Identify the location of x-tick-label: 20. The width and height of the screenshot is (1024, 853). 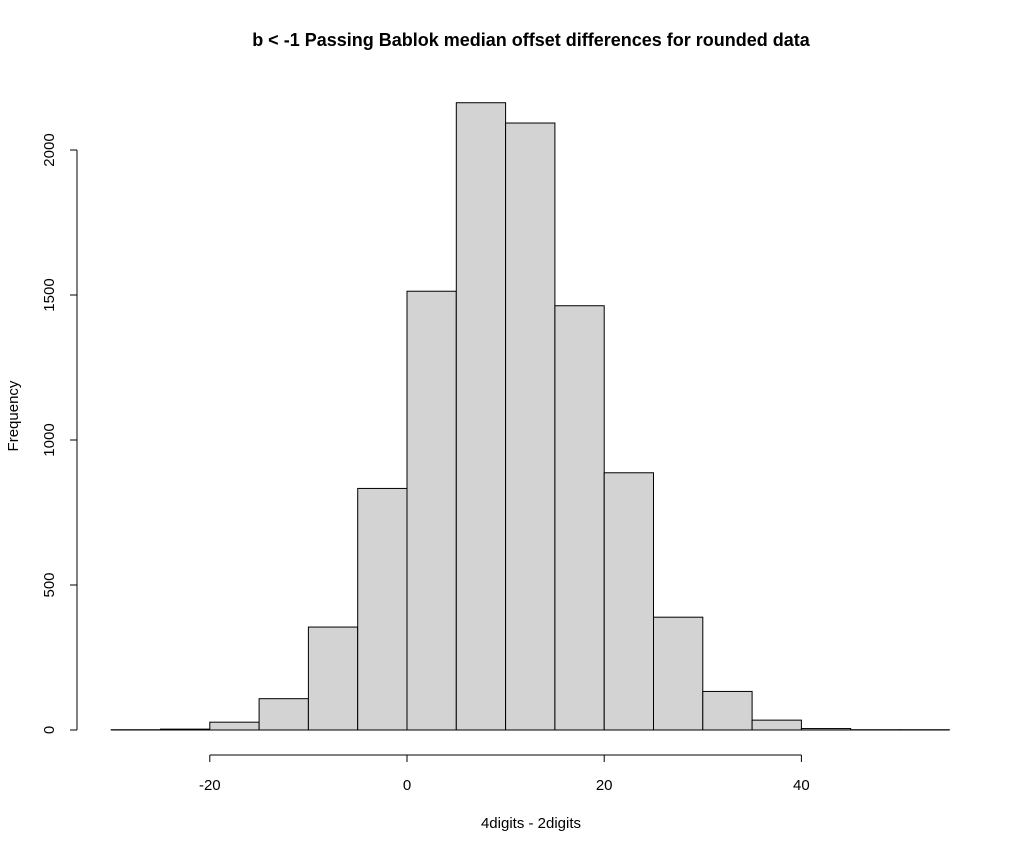
(604, 785).